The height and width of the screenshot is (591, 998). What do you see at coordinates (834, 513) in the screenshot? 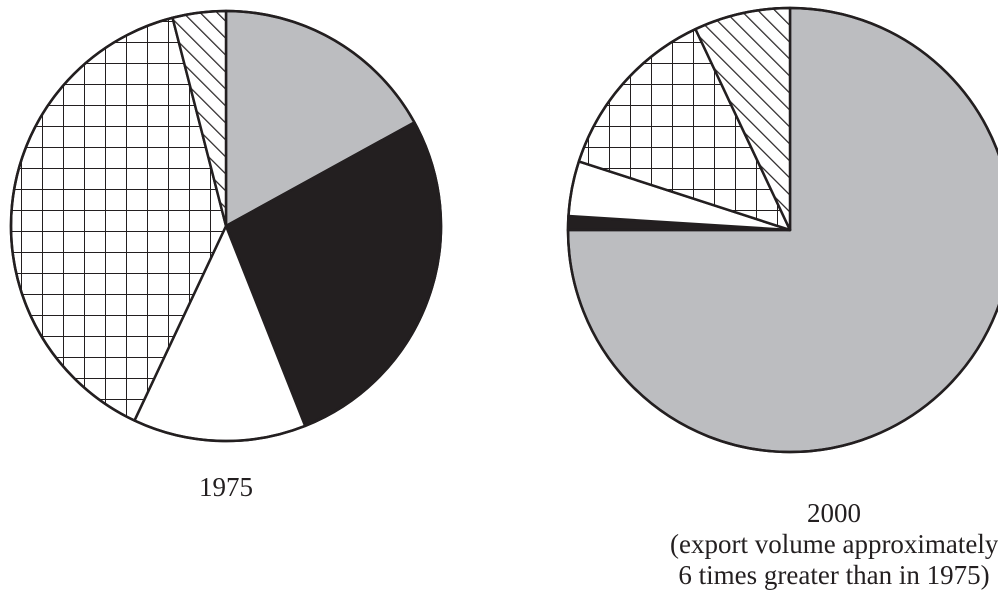
I see `pie-2000-label: 2000` at bounding box center [834, 513].